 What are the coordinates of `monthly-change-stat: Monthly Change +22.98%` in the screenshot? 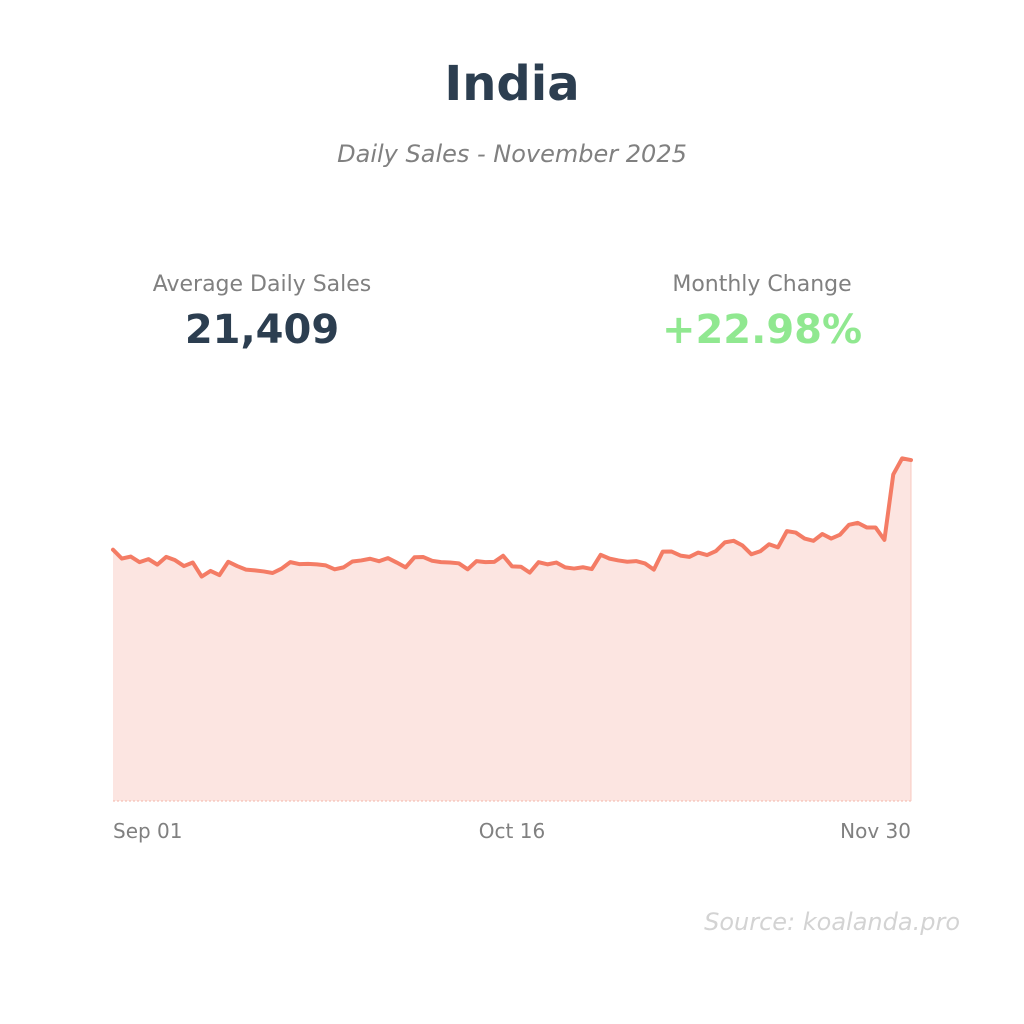 It's located at (762, 312).